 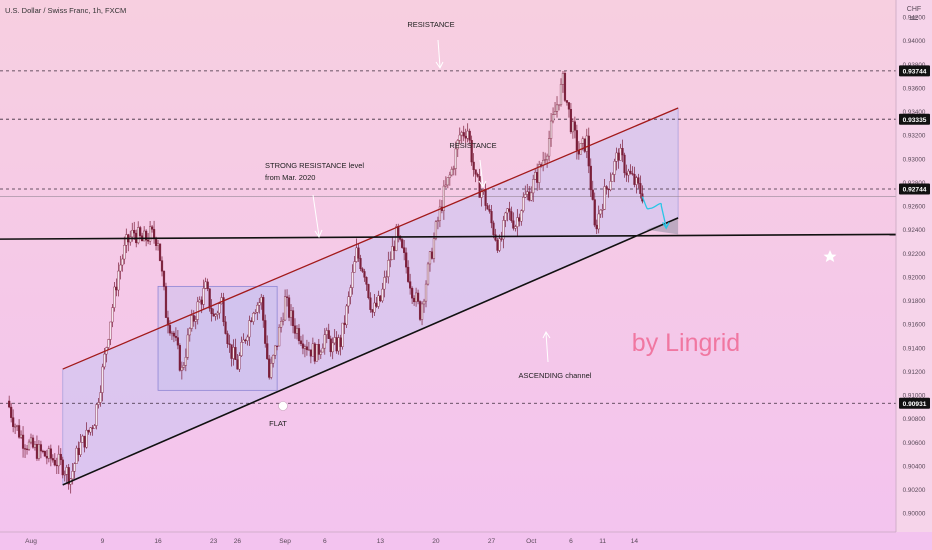 I want to click on price-level-tag-label: 0.93335, so click(x=915, y=120).